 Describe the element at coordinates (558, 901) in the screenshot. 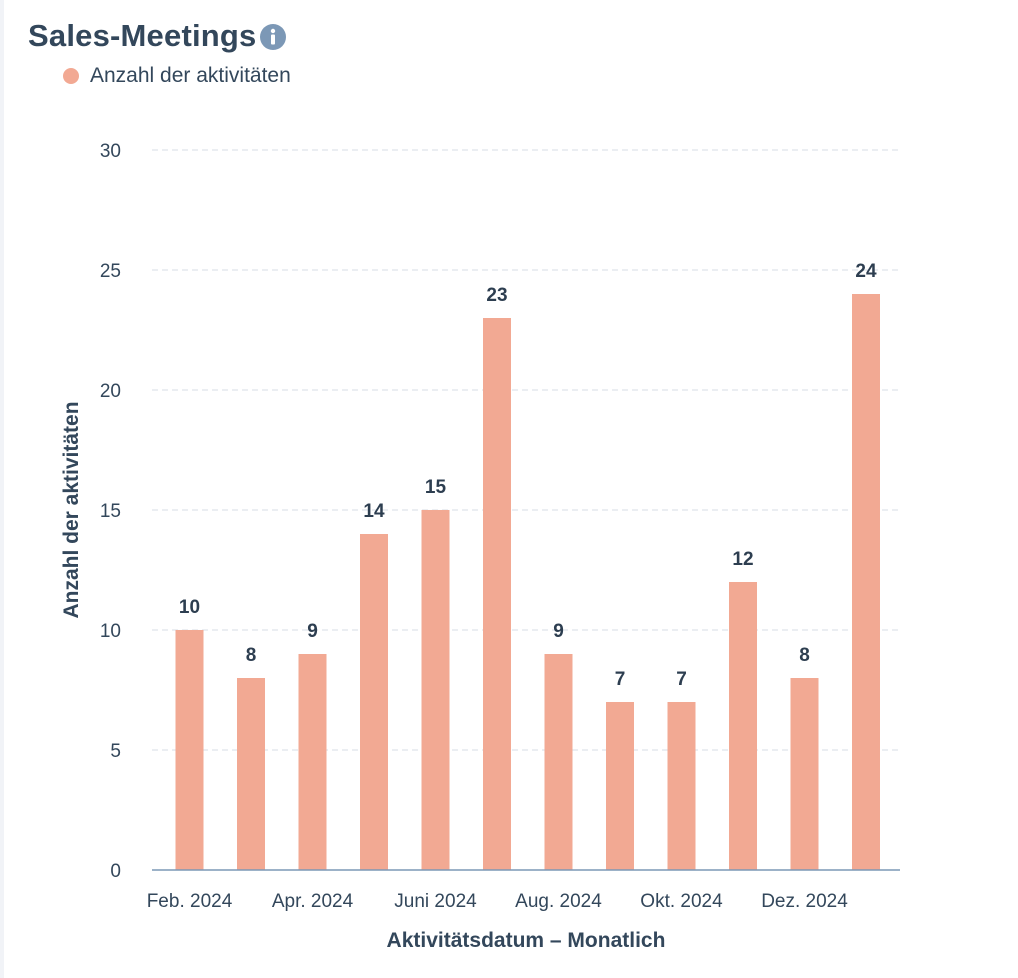

I see `x-tick-label: Aug. 2024` at that location.